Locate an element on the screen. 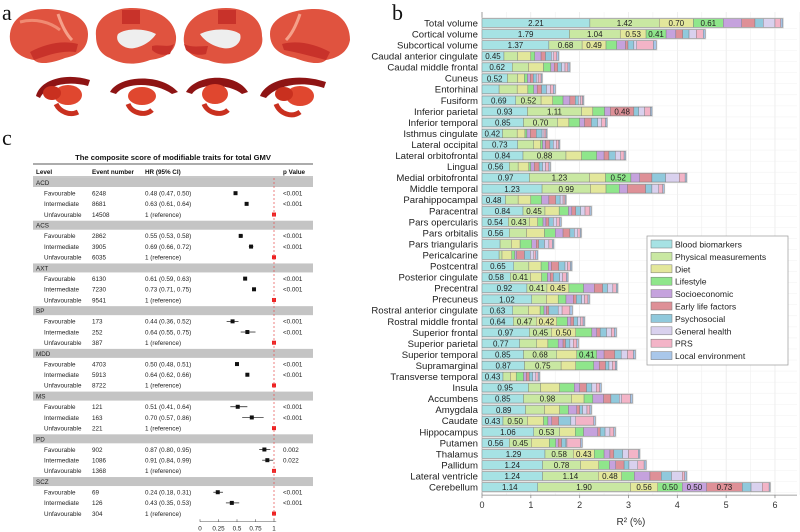 The image size is (800, 532). brain-subcortical-views is located at coordinates (181, 97).